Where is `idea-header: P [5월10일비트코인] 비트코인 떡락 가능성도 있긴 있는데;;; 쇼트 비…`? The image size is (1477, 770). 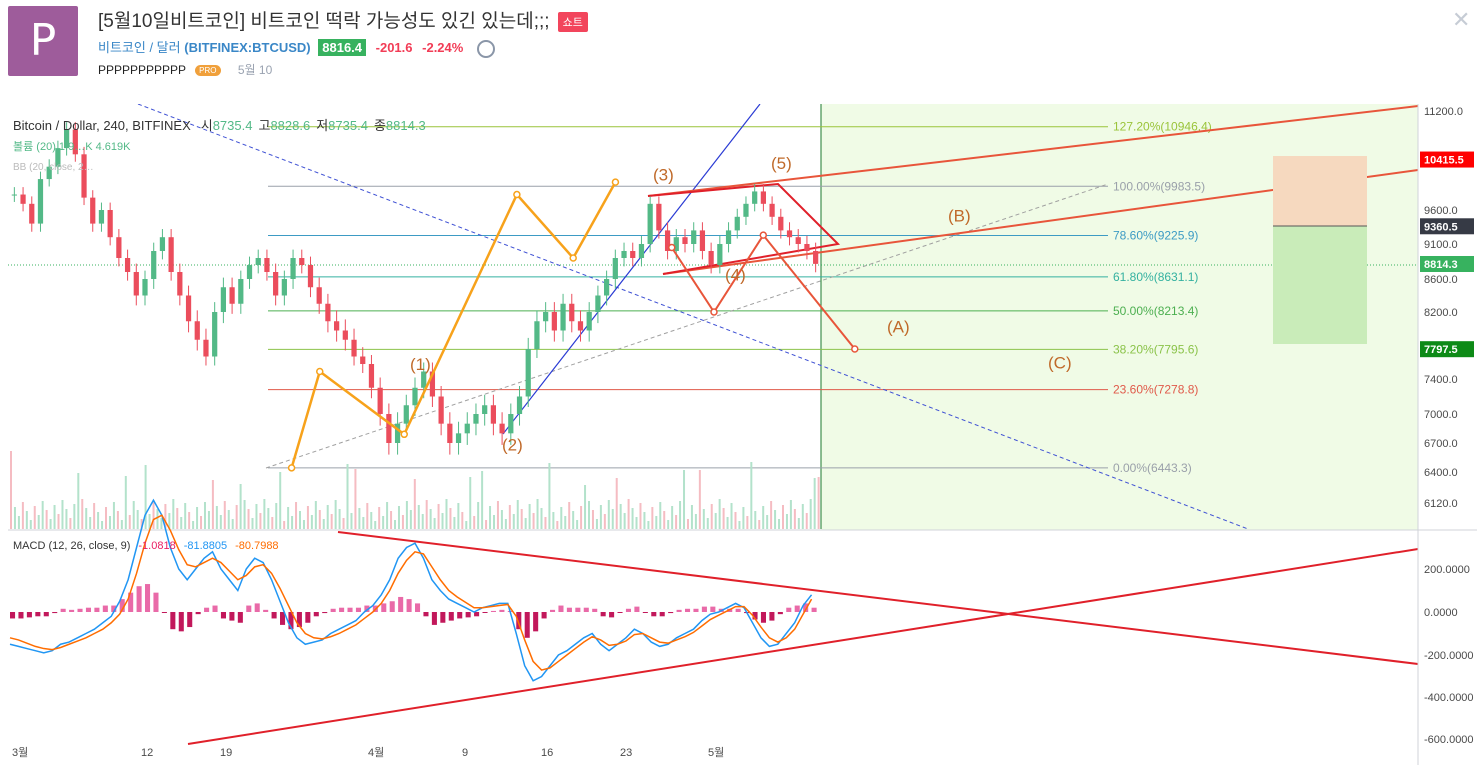 idea-header: P [5월10일비트코인] 비트코인 떡락 가능성도 있긴 있는데;;; 쇼트 비… is located at coordinates (738, 50).